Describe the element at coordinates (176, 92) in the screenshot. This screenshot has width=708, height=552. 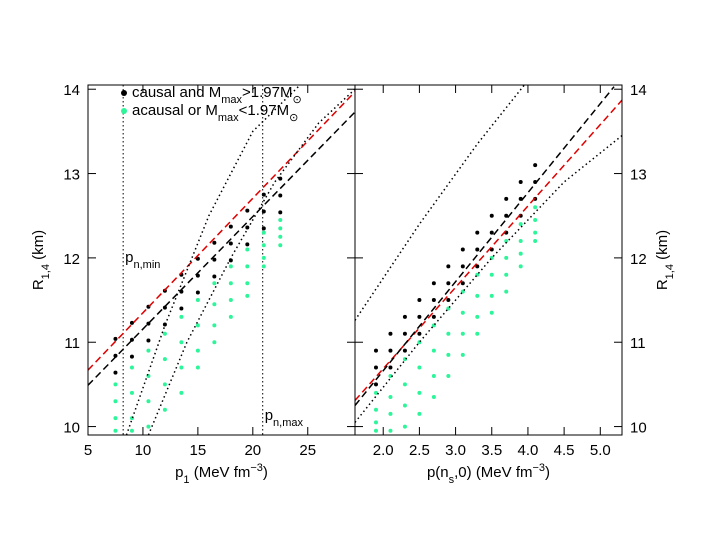
I see `text-segment: causal and M` at that location.